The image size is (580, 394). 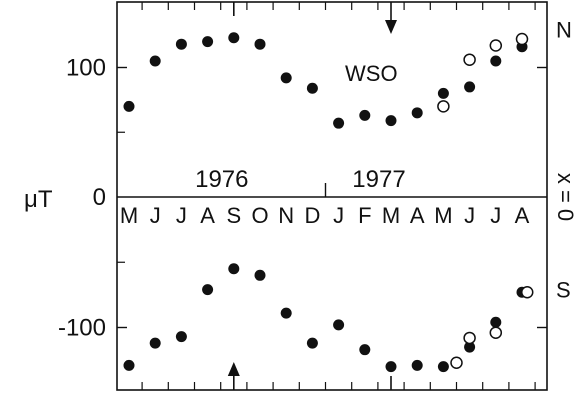 I want to click on year-labels: 1976 1977, so click(x=300, y=181).